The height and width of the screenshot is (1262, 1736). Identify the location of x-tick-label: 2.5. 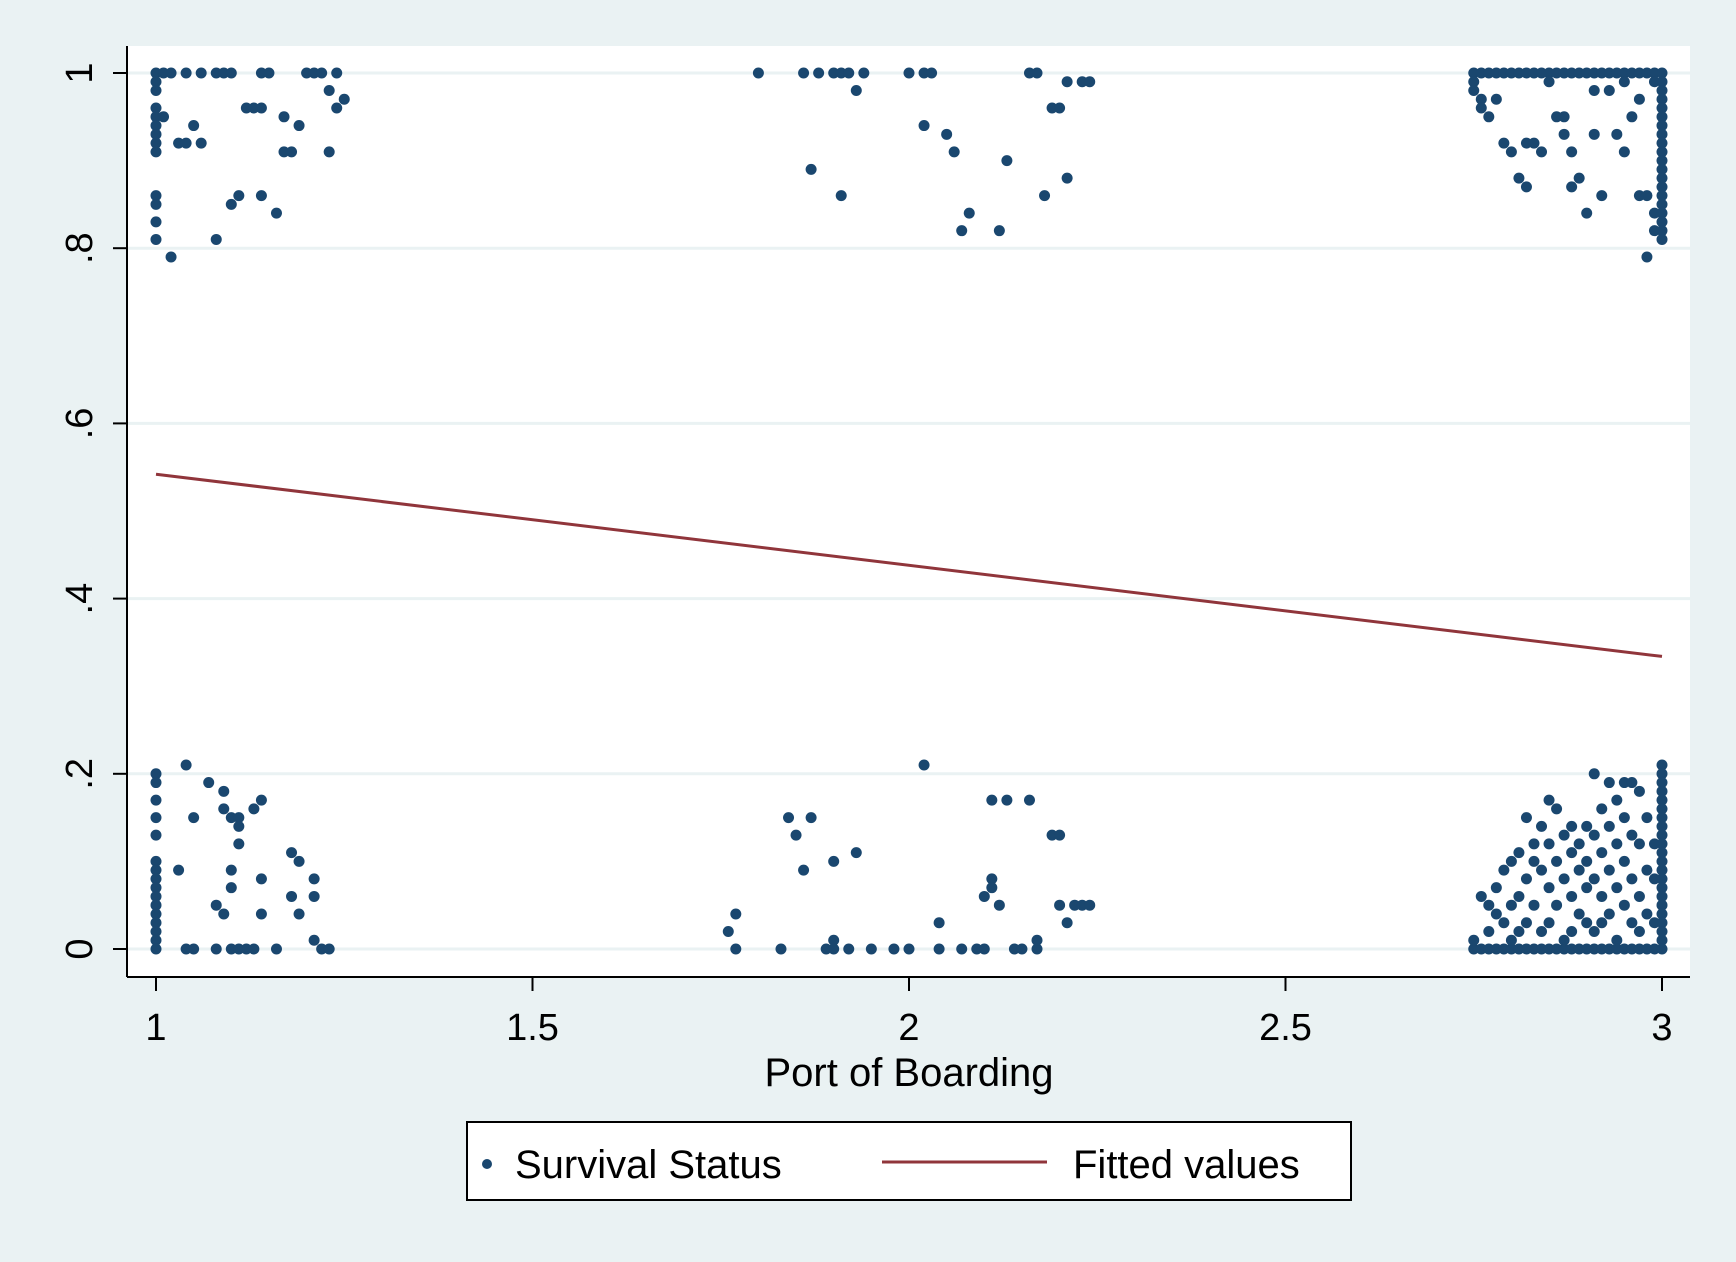
(1285, 1028).